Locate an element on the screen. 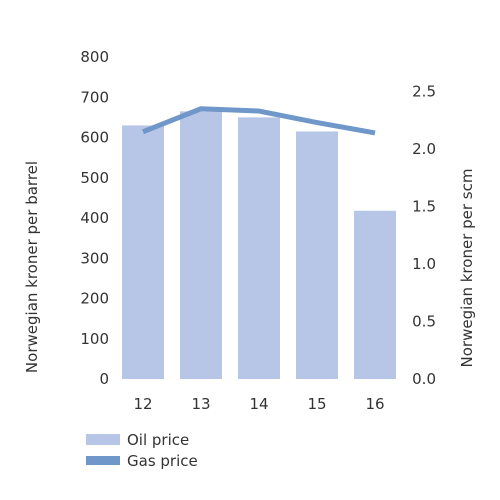 This screenshot has height=500, width=500. gas-price-line is located at coordinates (259, 121).